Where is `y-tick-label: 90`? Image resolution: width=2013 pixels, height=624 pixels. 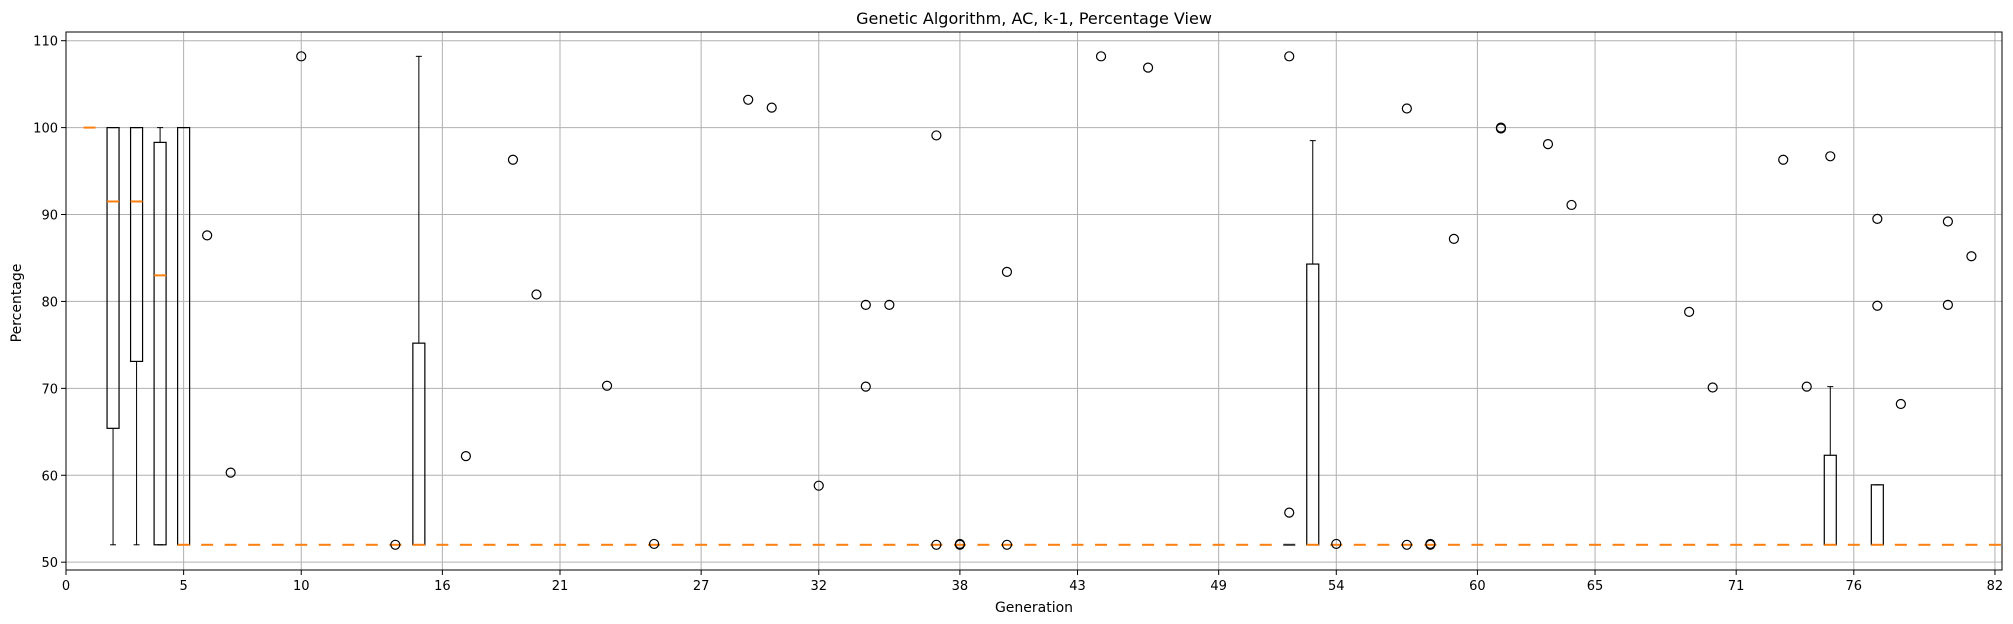 y-tick-label: 90 is located at coordinates (49, 216).